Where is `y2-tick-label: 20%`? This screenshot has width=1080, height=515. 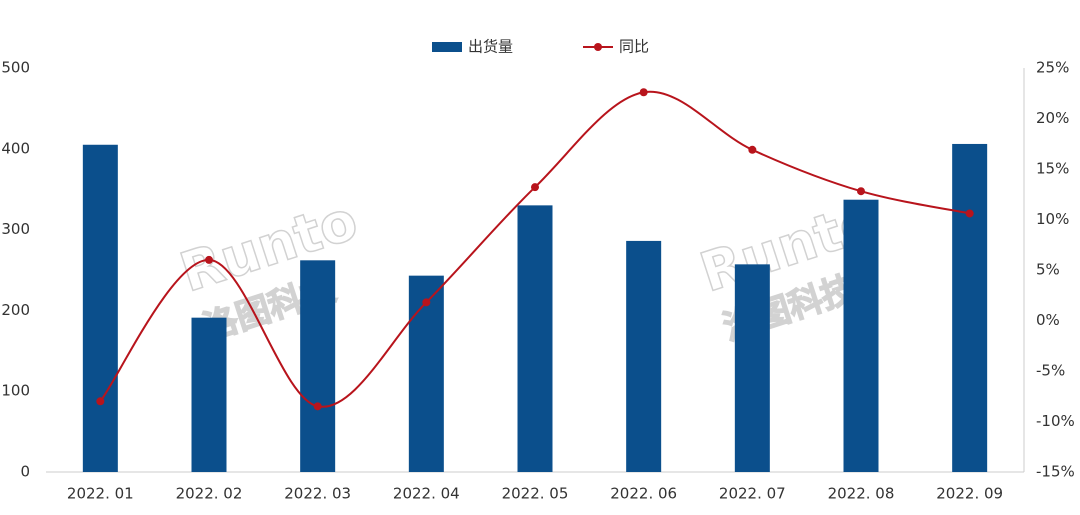 y2-tick-label: 20% is located at coordinates (1052, 118).